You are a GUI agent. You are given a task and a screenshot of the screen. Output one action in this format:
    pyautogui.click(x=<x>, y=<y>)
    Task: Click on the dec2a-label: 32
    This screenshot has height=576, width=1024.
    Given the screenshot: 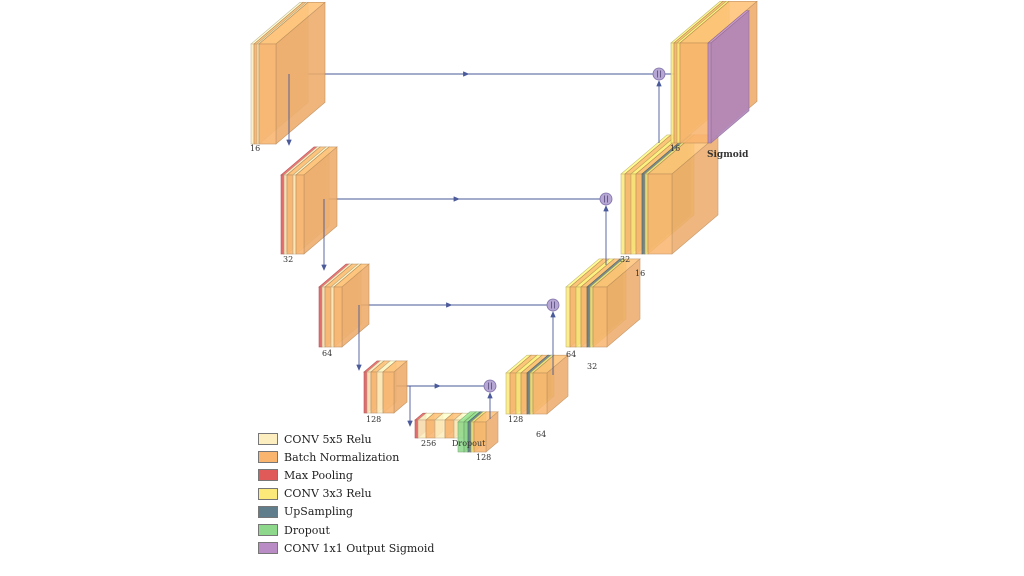 What is the action you would take?
    pyautogui.click(x=625, y=259)
    